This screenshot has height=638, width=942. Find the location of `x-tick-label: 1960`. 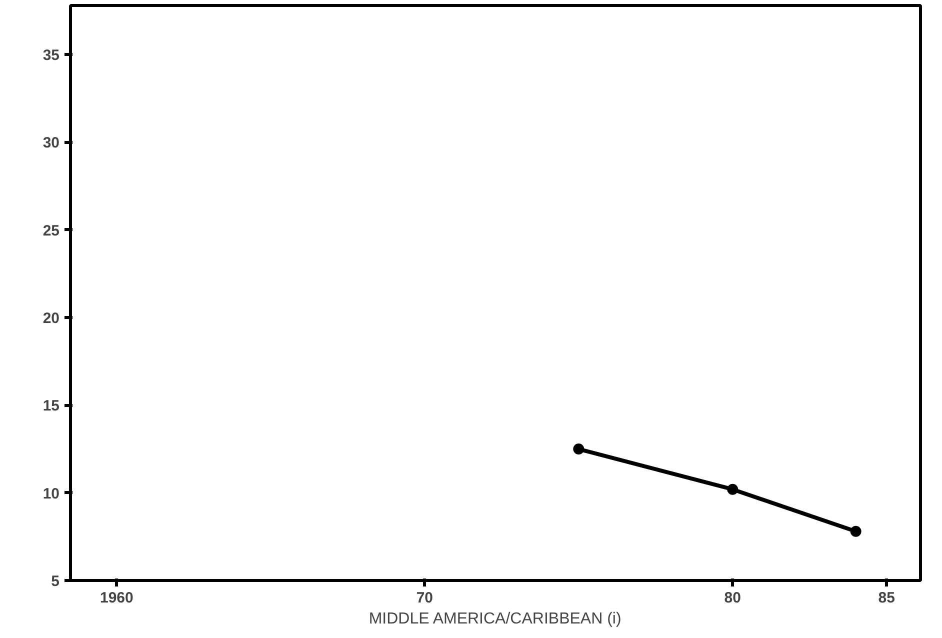

x-tick-label: 1960 is located at coordinates (117, 598).